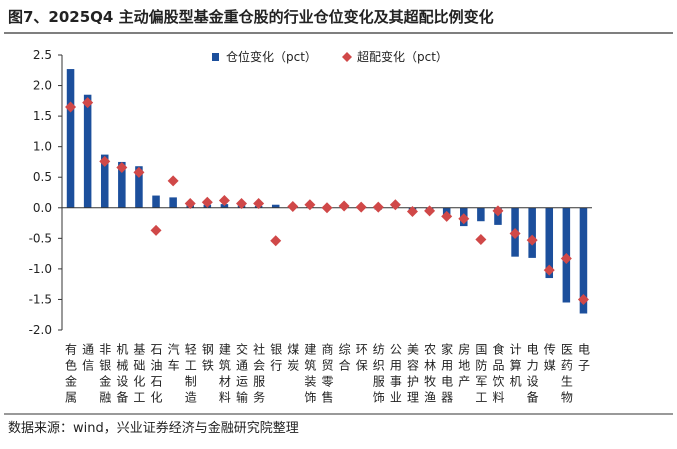 The width and height of the screenshot is (677, 449). Describe the element at coordinates (259, 374) in the screenshot. I see `x-tick-label: 社会服务` at that location.